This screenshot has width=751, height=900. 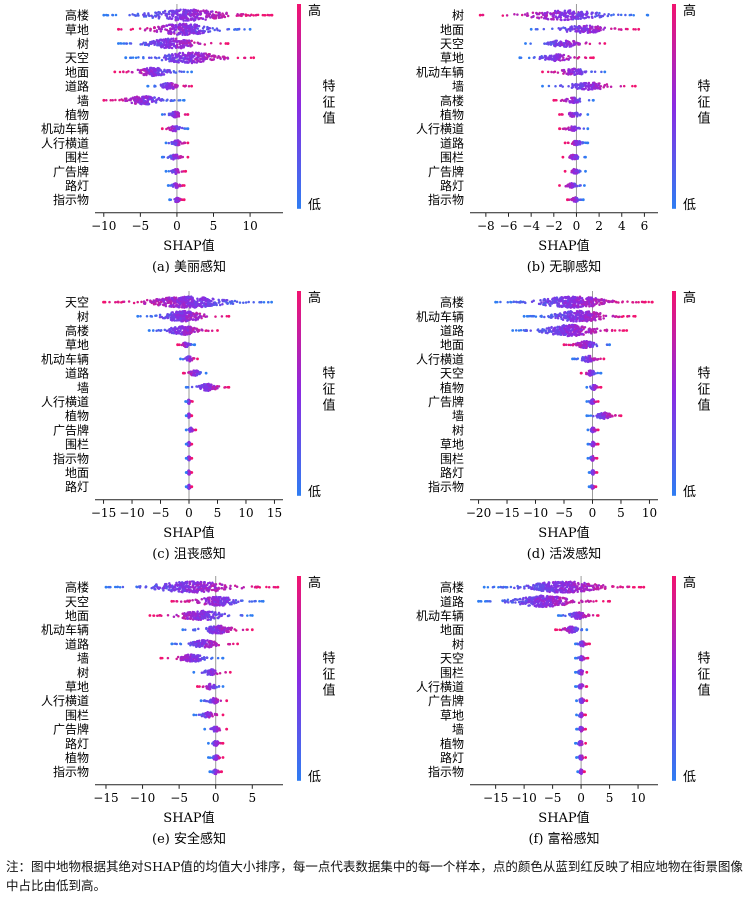 What do you see at coordinates (71, 172) in the screenshot?
I see `feature-label: 广告牌` at bounding box center [71, 172].